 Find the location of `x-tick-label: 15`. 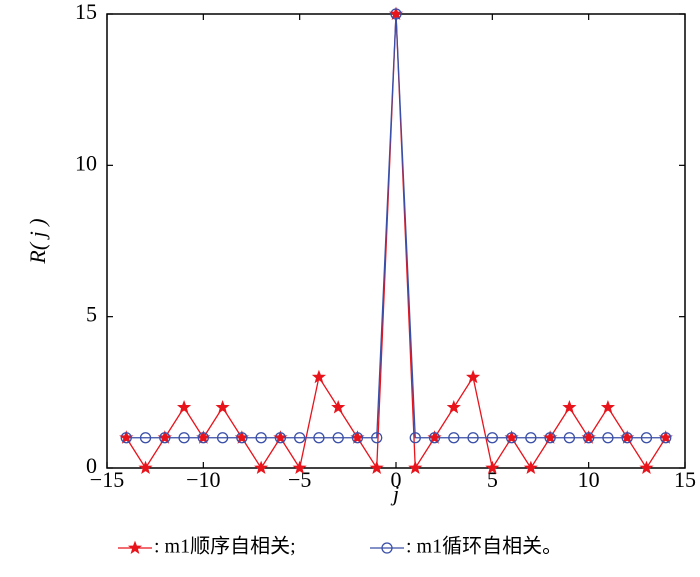

x-tick-label: 15 is located at coordinates (685, 479).